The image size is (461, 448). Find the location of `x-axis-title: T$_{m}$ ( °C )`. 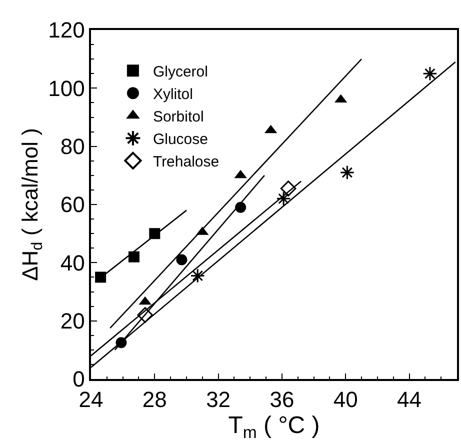

x-axis-title: T$_{m}$ ( °C ) is located at coordinates (274, 427).